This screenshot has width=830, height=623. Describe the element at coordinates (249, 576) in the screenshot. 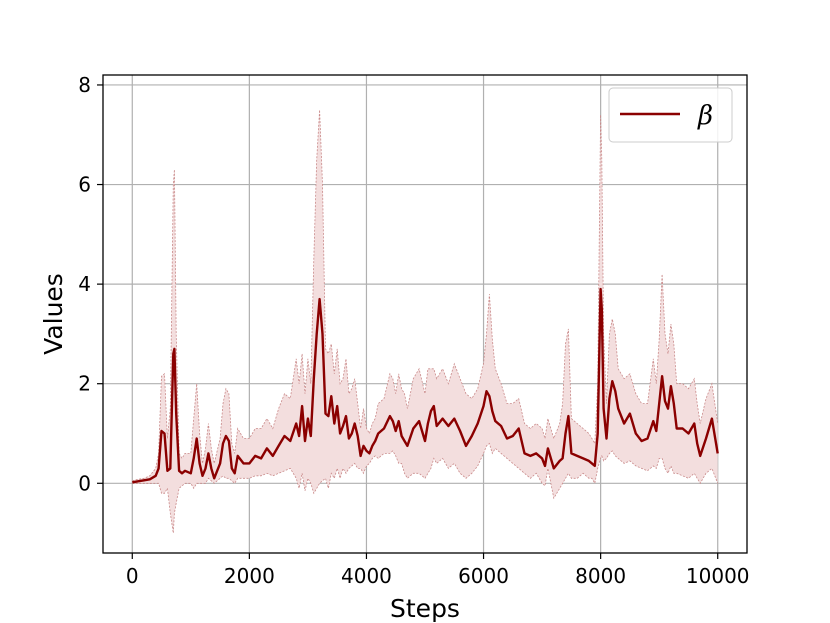

I see `x-tick-label: 2000` at that location.